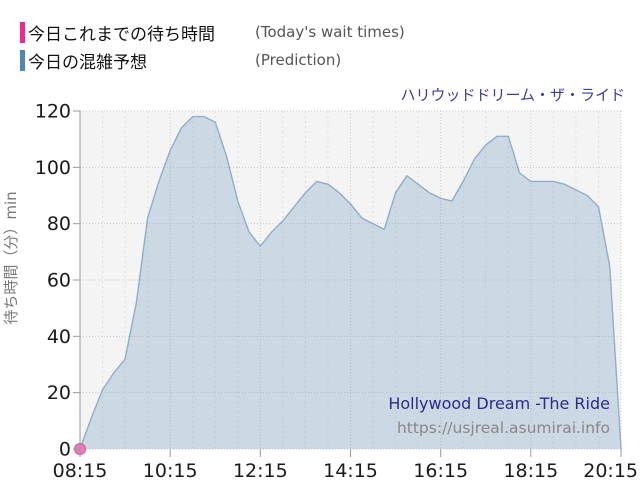 The image size is (640, 504). What do you see at coordinates (170, 471) in the screenshot?
I see `x-tick-label: 10:15` at bounding box center [170, 471].